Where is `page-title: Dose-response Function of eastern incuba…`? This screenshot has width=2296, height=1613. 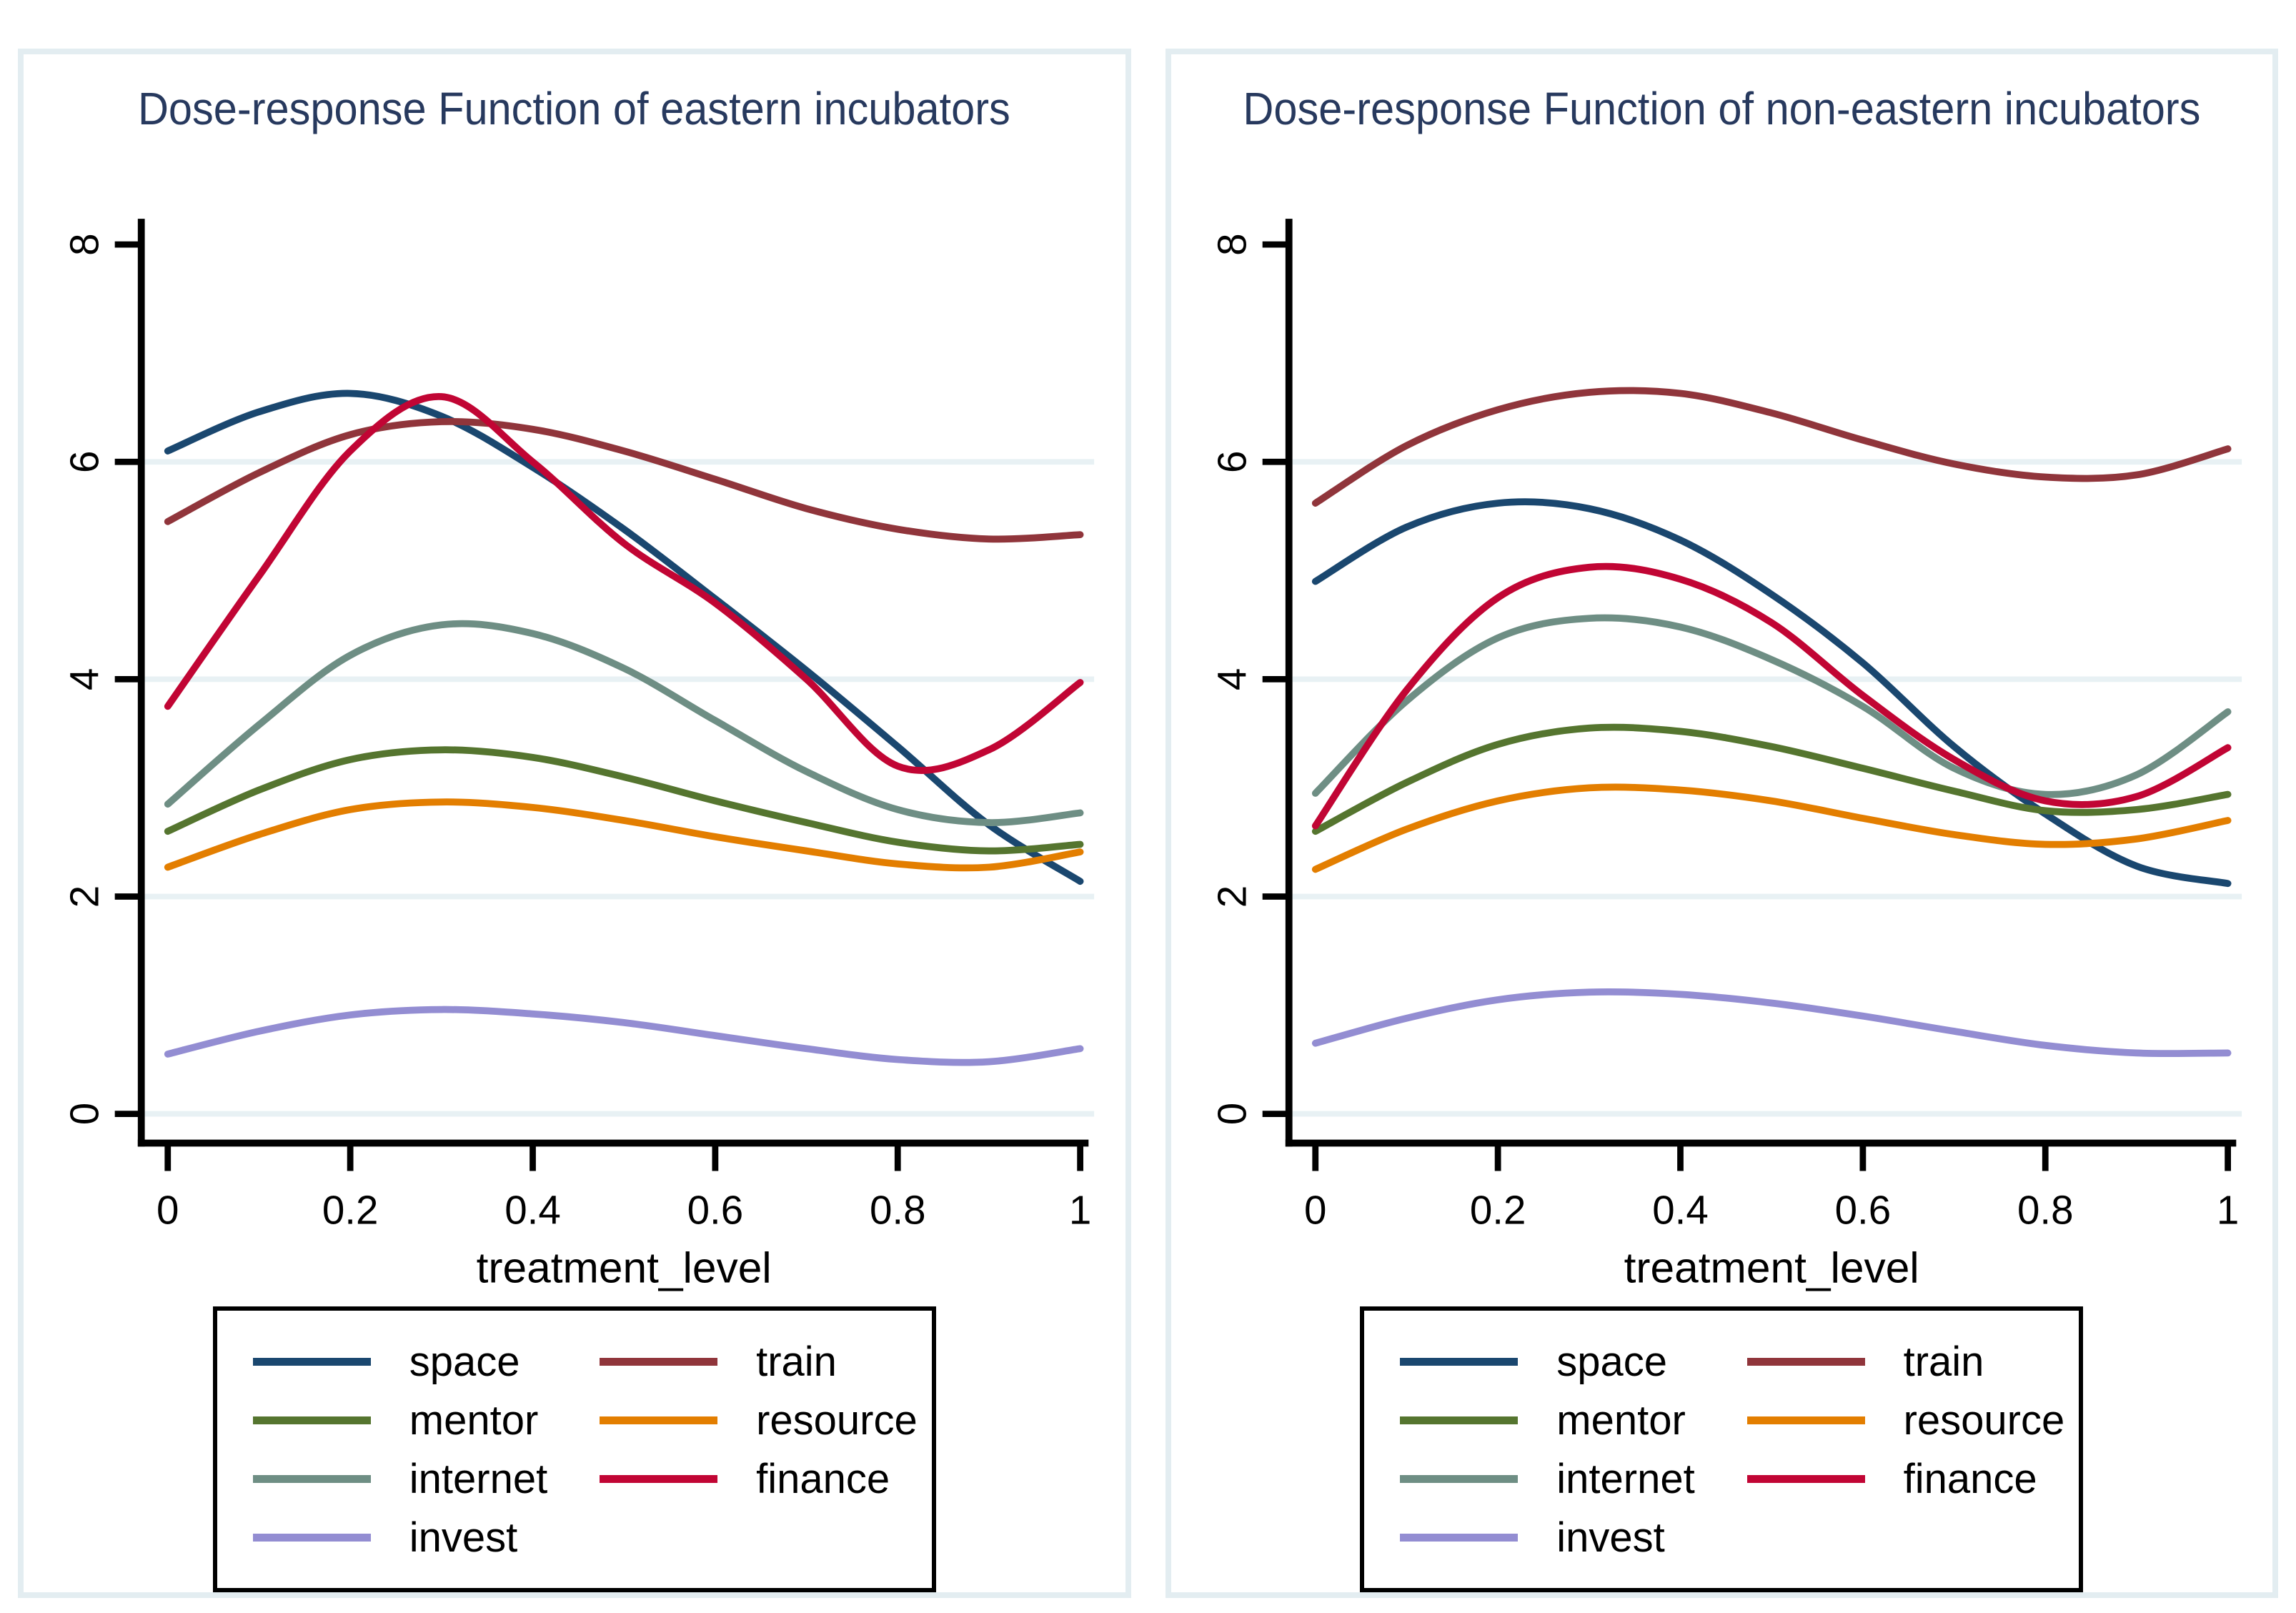 page-title: Dose-response Function of eastern incuba… is located at coordinates (574, 108).